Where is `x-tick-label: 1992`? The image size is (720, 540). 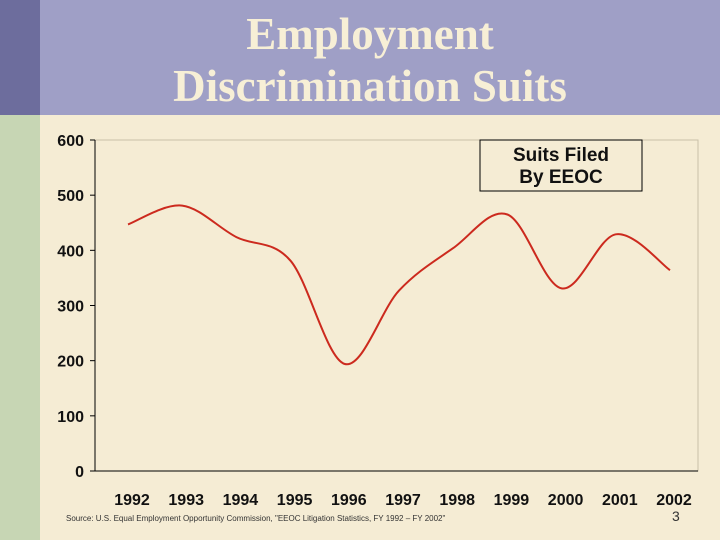
x-tick-label: 1992 is located at coordinates (132, 500).